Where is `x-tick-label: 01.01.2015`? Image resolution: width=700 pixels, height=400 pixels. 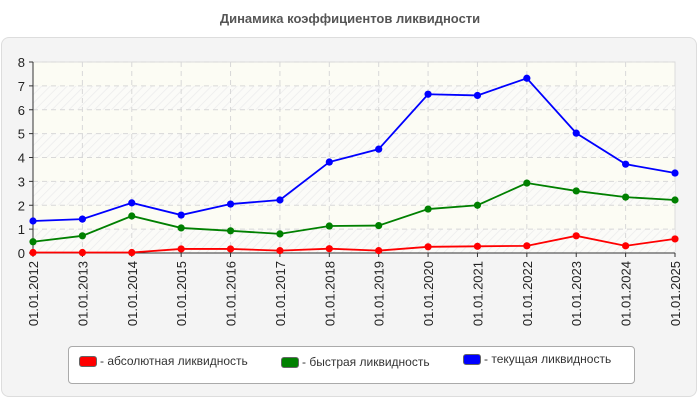
x-tick-label: 01.01.2015 is located at coordinates (181, 293).